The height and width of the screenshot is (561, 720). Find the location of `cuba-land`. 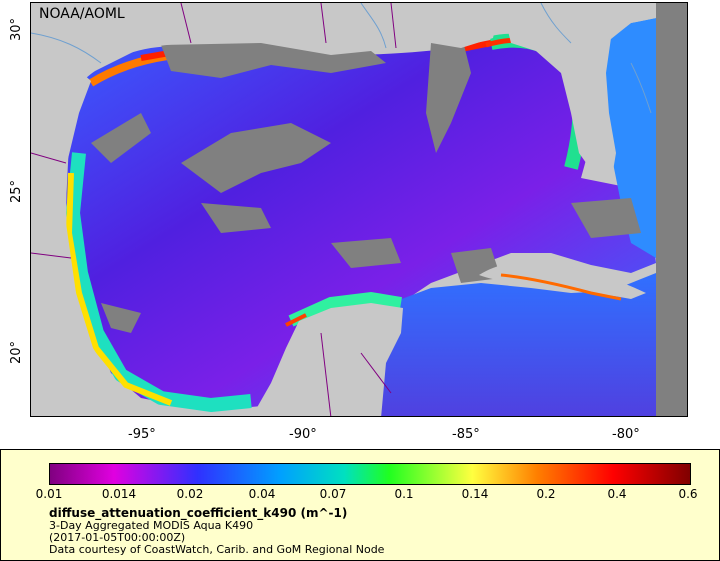

cuba-land is located at coordinates (562, 280).